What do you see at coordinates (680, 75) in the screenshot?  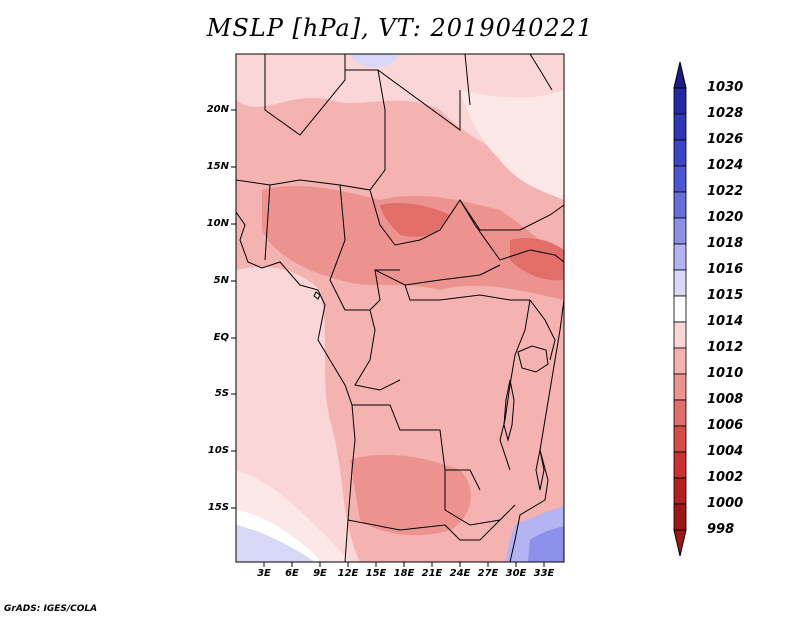 I see `colorbar-top-arrow` at bounding box center [680, 75].